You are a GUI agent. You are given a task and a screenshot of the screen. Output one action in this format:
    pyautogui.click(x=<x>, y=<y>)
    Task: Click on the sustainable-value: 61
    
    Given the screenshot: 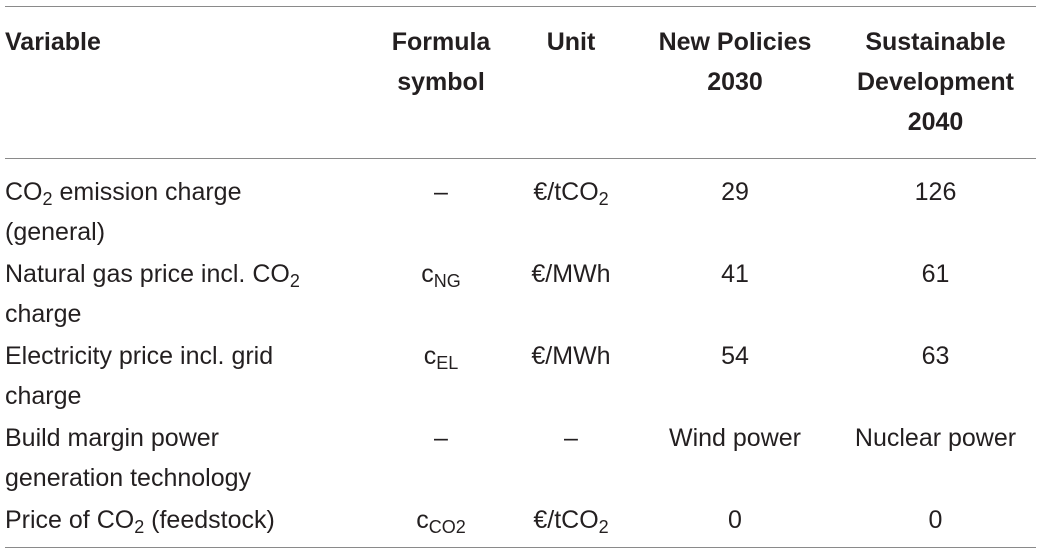 What is the action you would take?
    pyautogui.click(x=935, y=274)
    